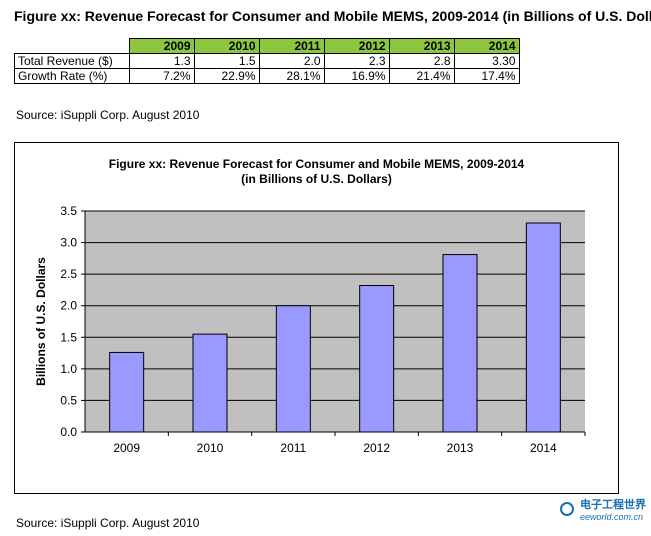 This screenshot has height=536, width=651. Describe the element at coordinates (161, 76) in the screenshot. I see `table-cell: 7.2%` at that location.